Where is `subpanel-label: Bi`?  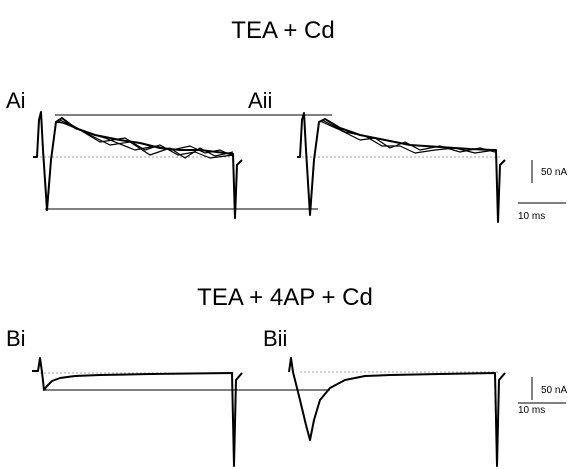
subpanel-label: Bi is located at coordinates (16, 338).